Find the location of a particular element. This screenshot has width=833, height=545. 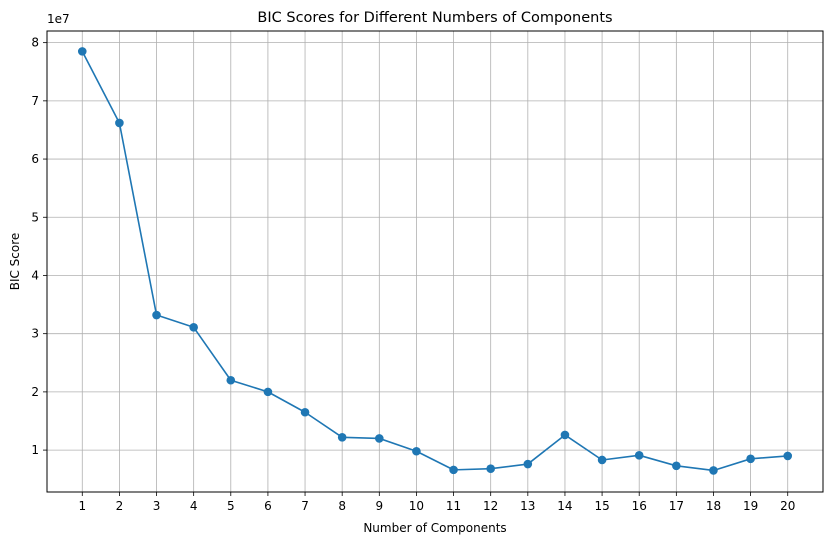

x-tick-label: 19 is located at coordinates (750, 506).